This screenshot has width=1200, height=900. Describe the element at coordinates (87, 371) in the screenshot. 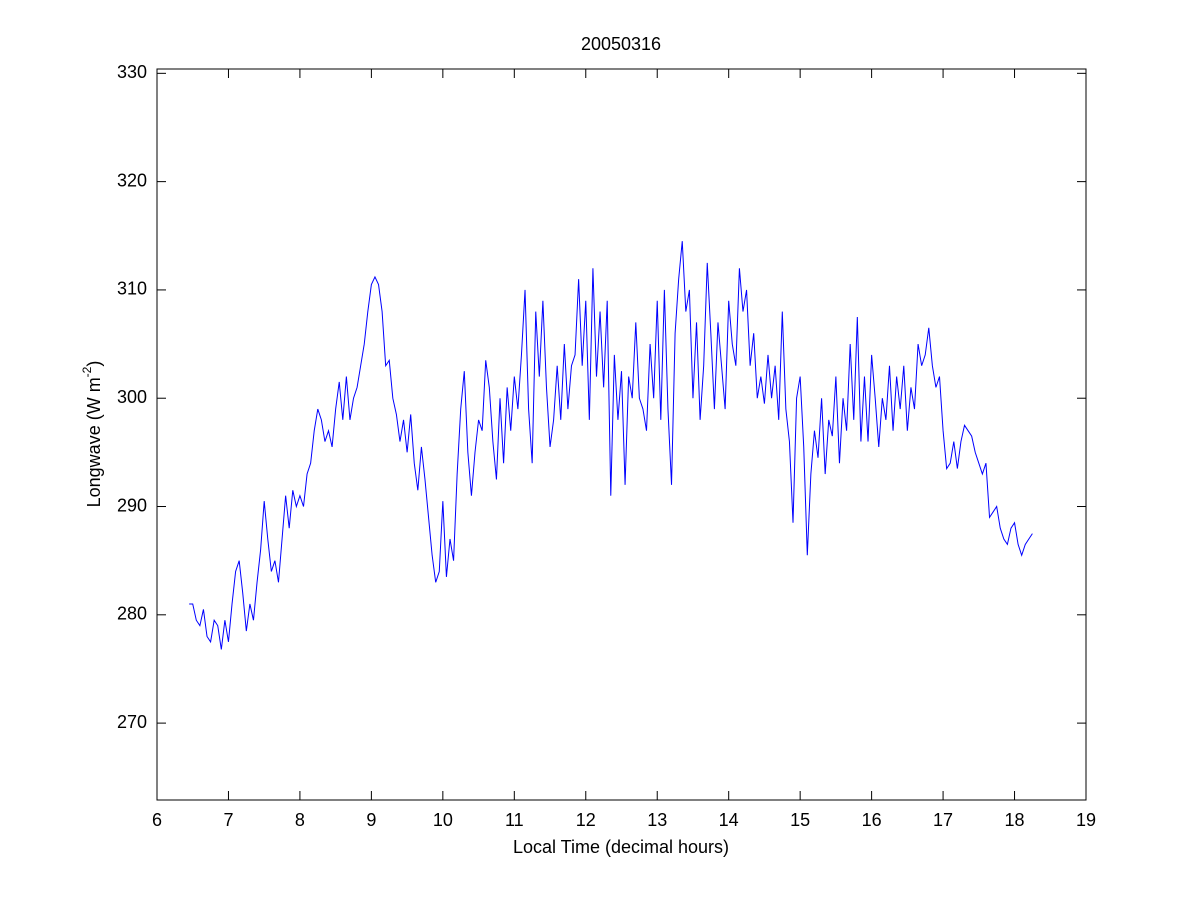

I see `y-axis-label-exponent: -2` at that location.